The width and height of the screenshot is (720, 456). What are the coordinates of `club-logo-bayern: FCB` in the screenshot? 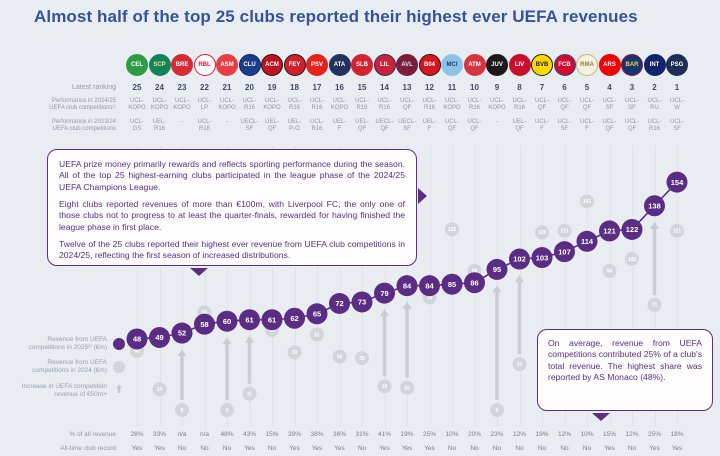 It's located at (564, 65).